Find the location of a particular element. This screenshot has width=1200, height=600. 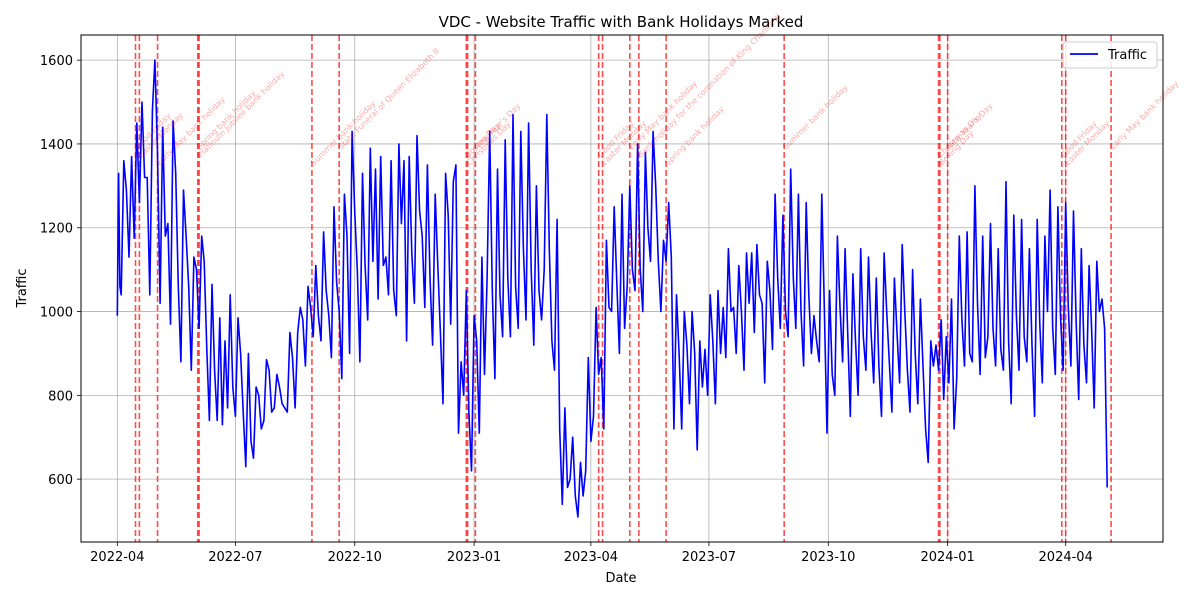

legend-series-label: Traffic is located at coordinates (1127, 55).